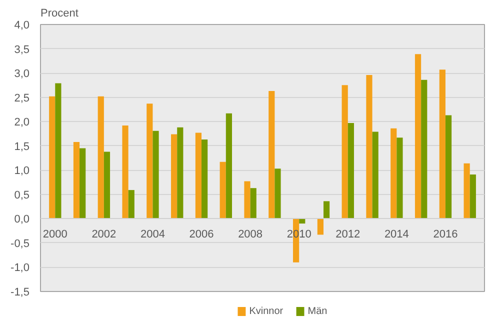 This screenshot has width=502, height=325. I want to click on y-tick-label: 0,5, so click(22, 195).